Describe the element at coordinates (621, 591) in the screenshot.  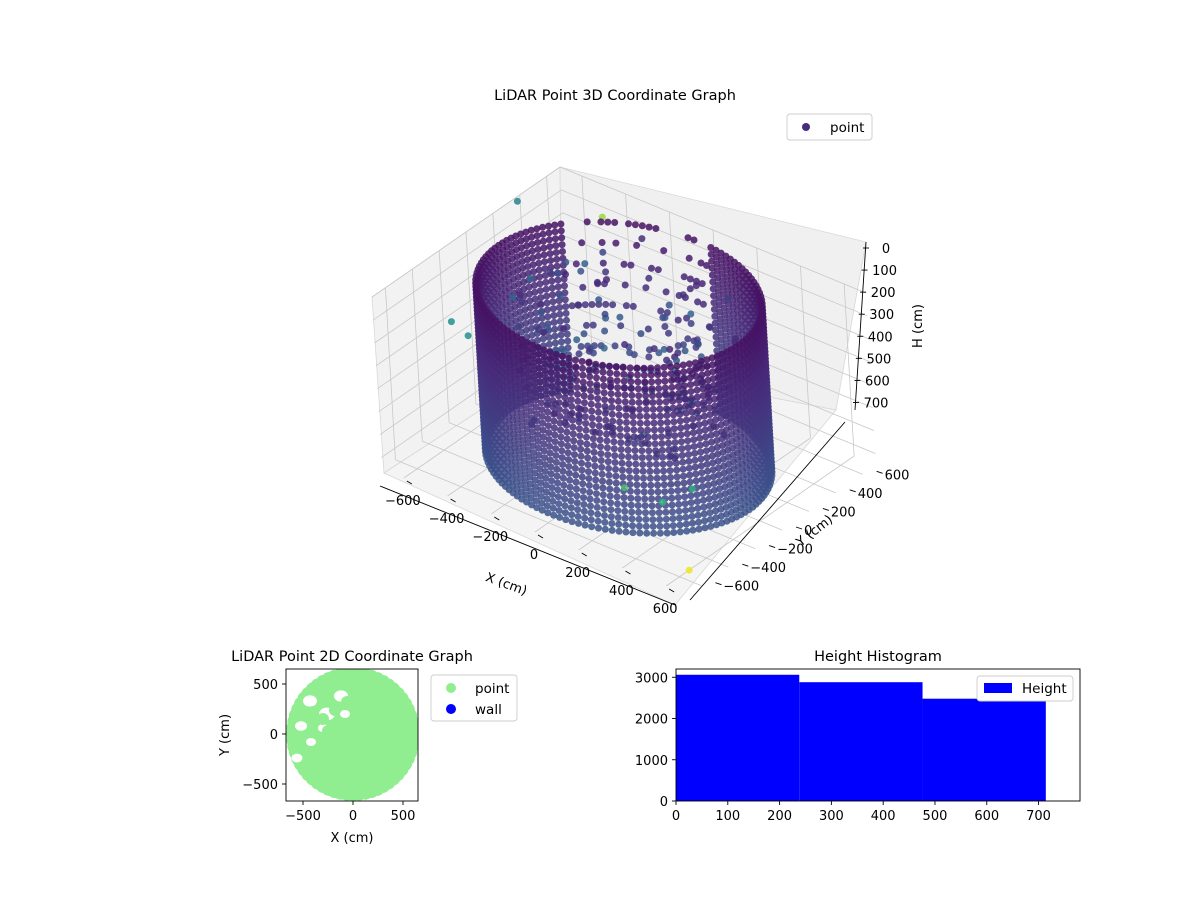
I see `x-tick-label-3d: 400` at that location.